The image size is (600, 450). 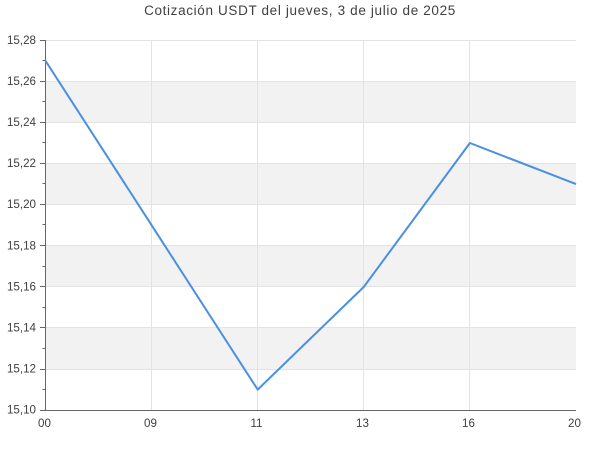 I want to click on svg-text: 15,22, so click(x=21, y=163).